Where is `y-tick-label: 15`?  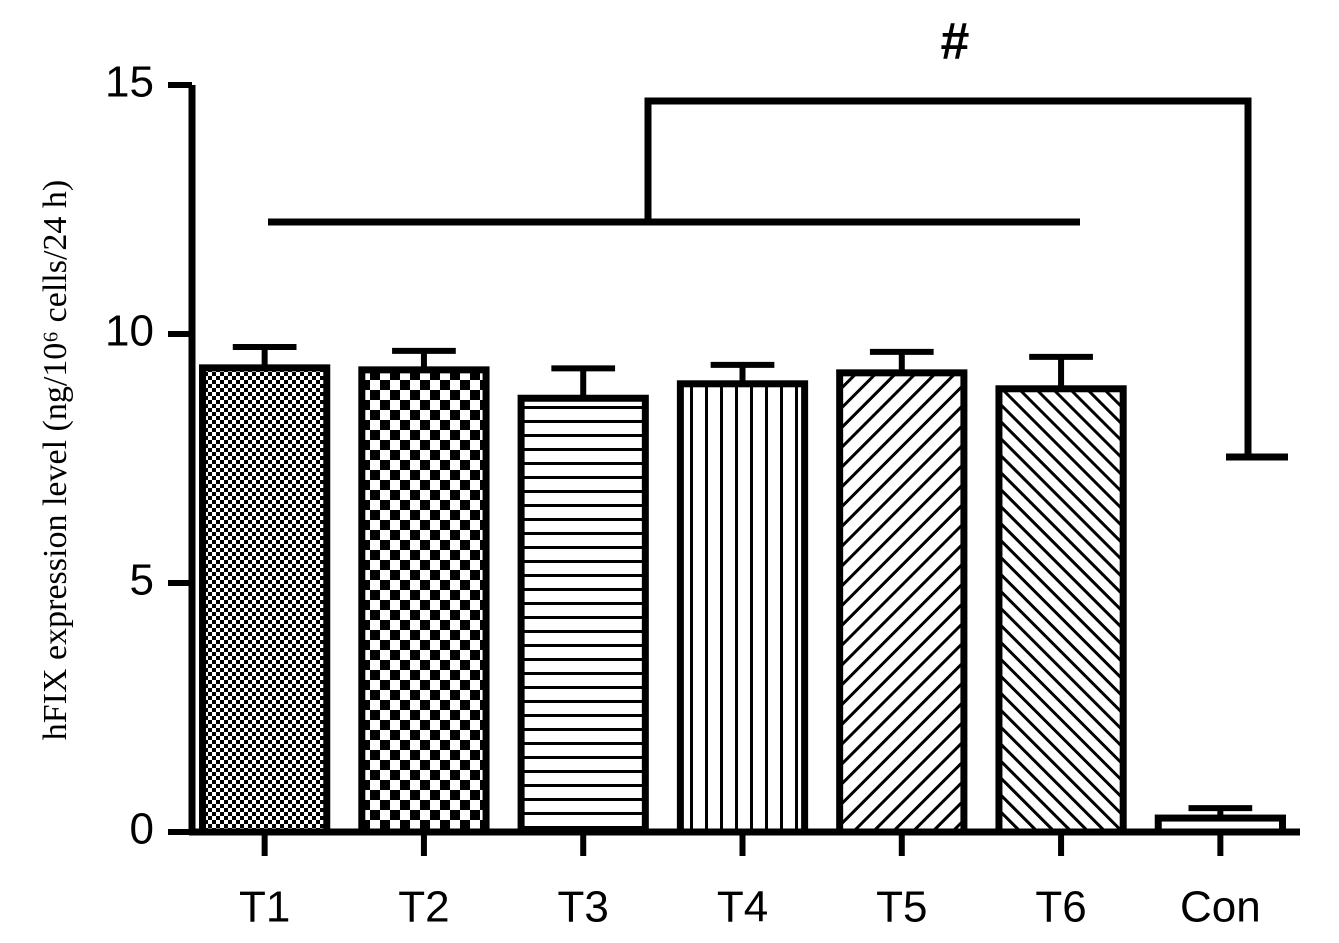 y-tick-label: 15 is located at coordinates (129, 82).